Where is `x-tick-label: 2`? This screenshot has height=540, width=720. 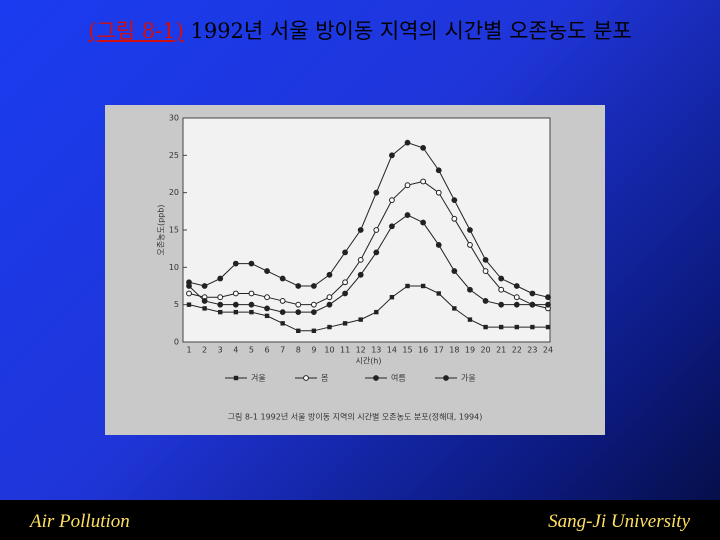 x-tick-label: 2 is located at coordinates (204, 350).